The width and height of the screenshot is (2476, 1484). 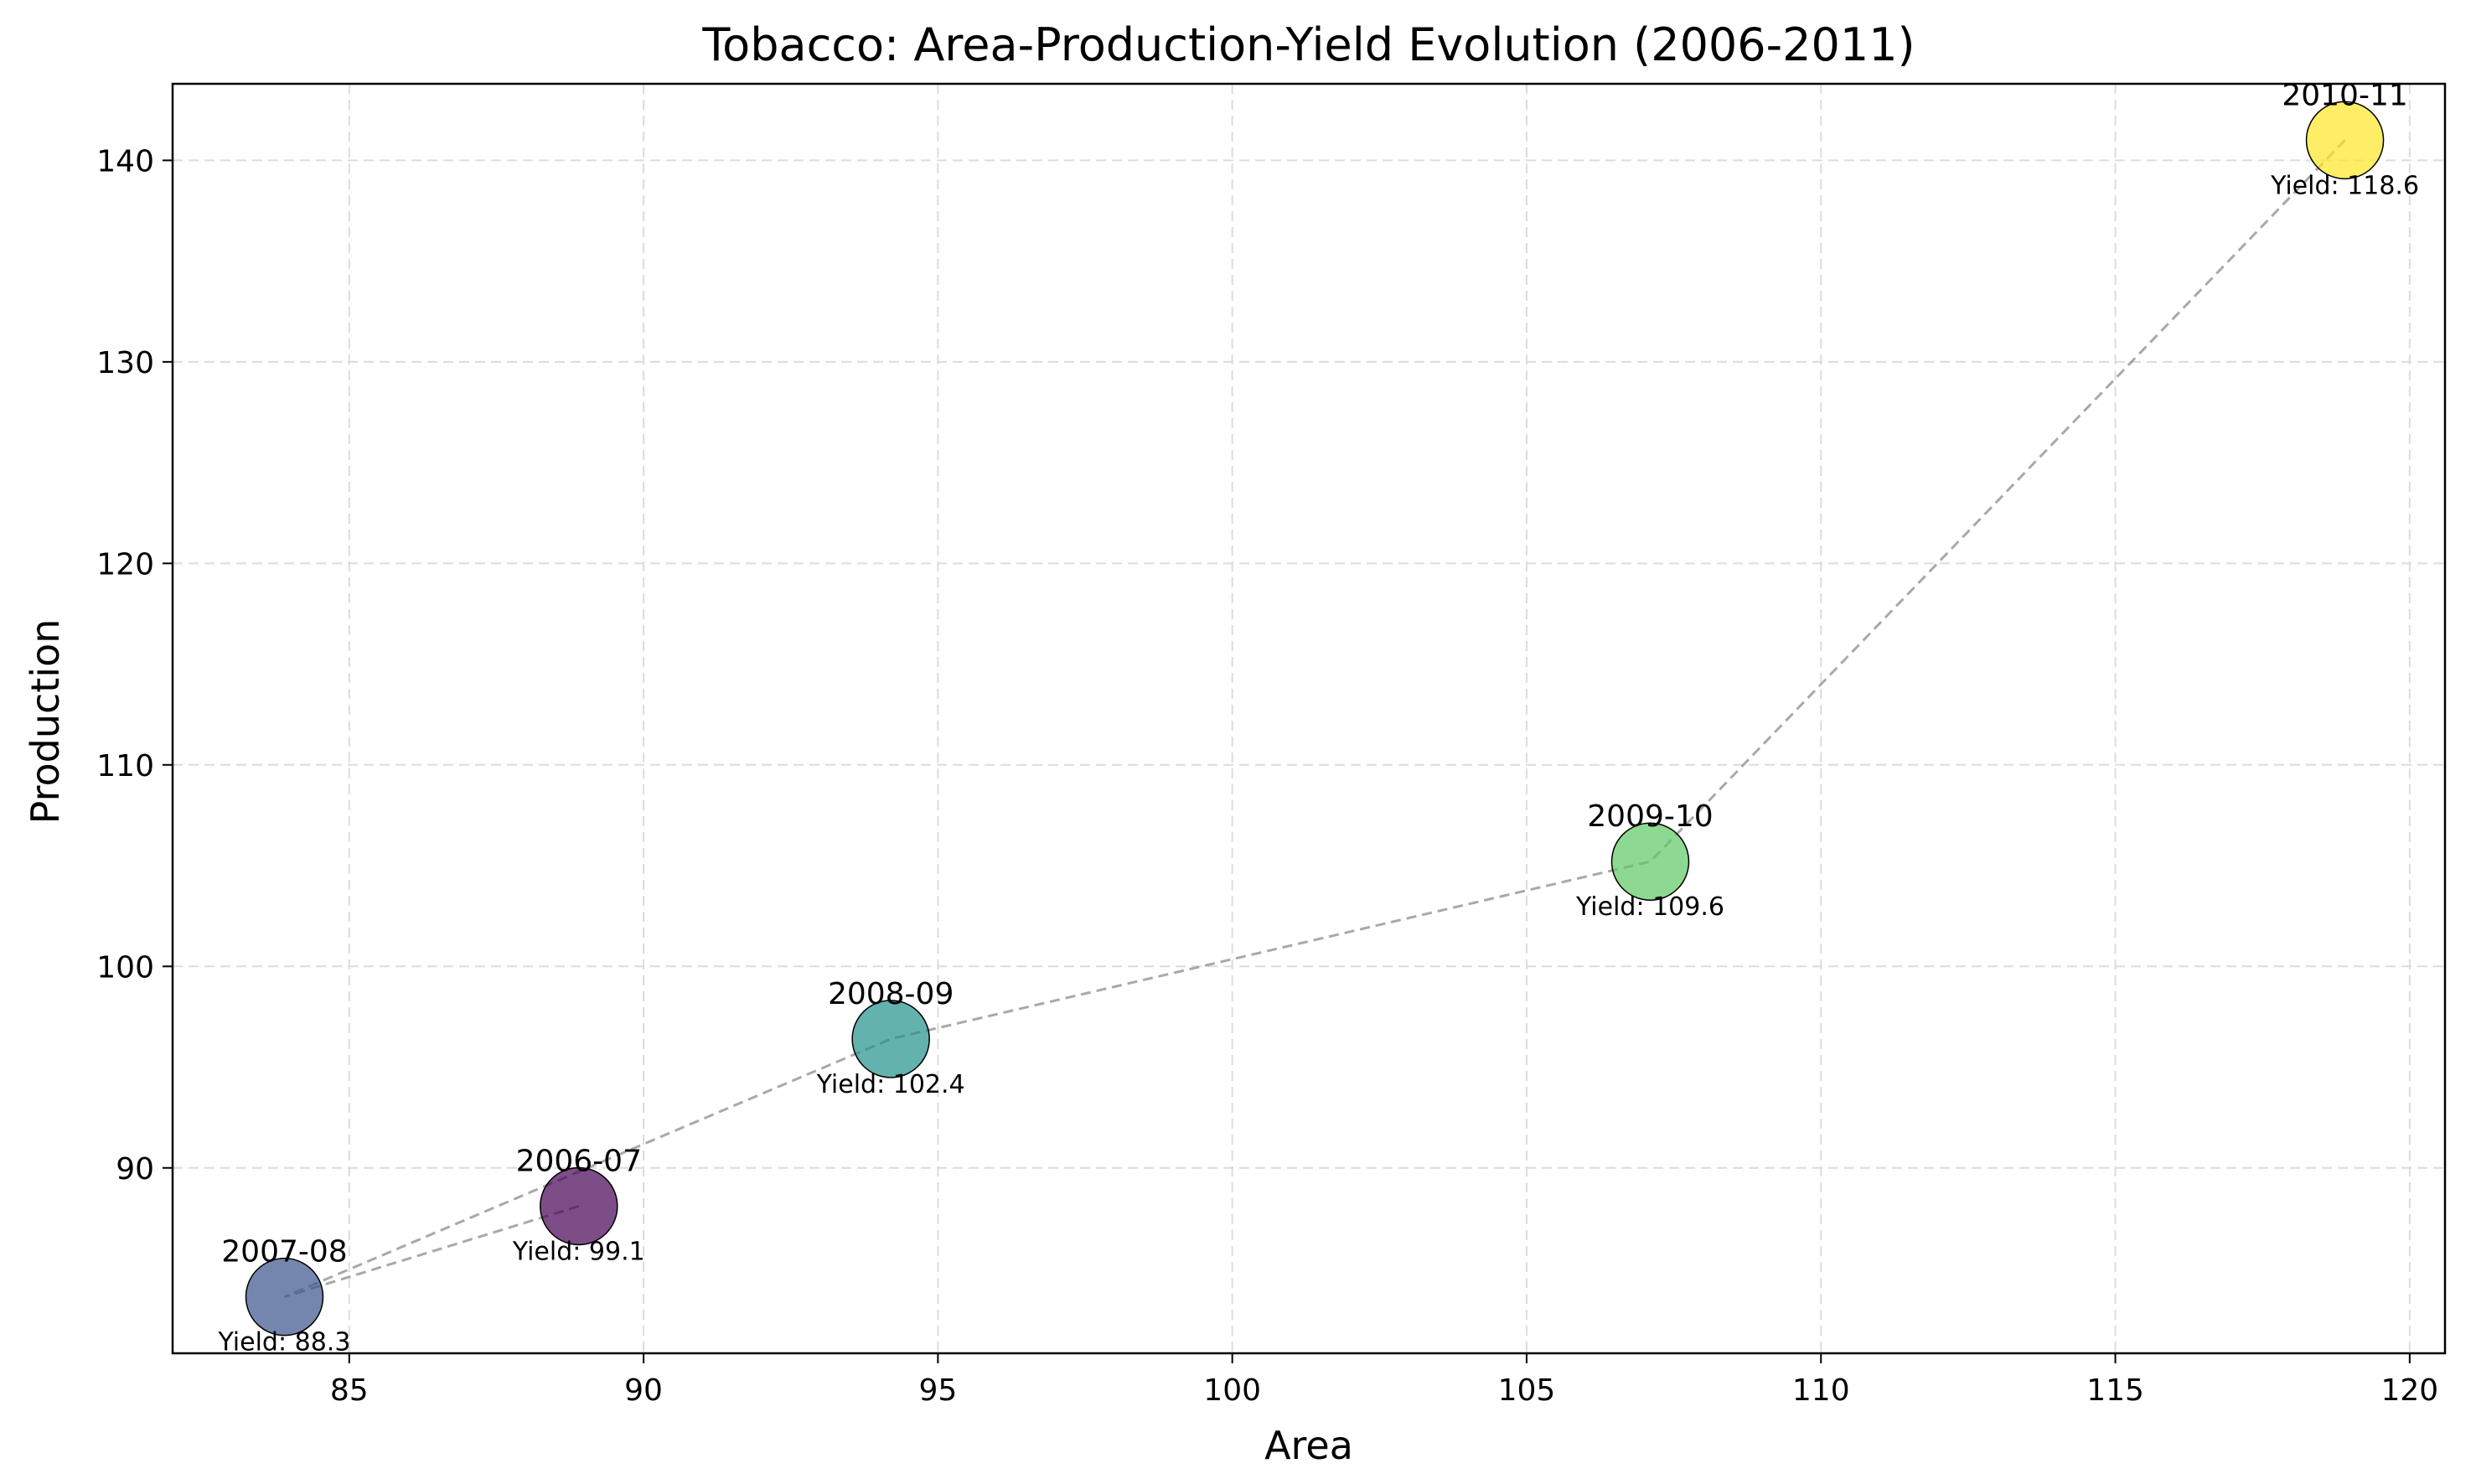 I want to click on y-tick-label: 100, so click(x=125, y=967).